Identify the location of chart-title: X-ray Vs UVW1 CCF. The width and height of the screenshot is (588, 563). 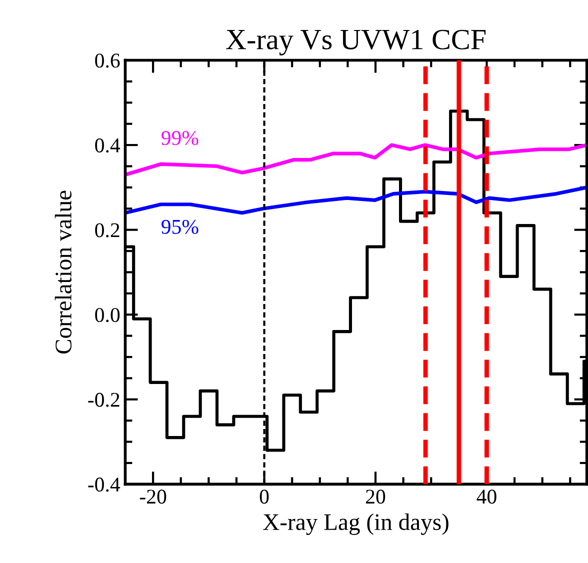
(356, 43).